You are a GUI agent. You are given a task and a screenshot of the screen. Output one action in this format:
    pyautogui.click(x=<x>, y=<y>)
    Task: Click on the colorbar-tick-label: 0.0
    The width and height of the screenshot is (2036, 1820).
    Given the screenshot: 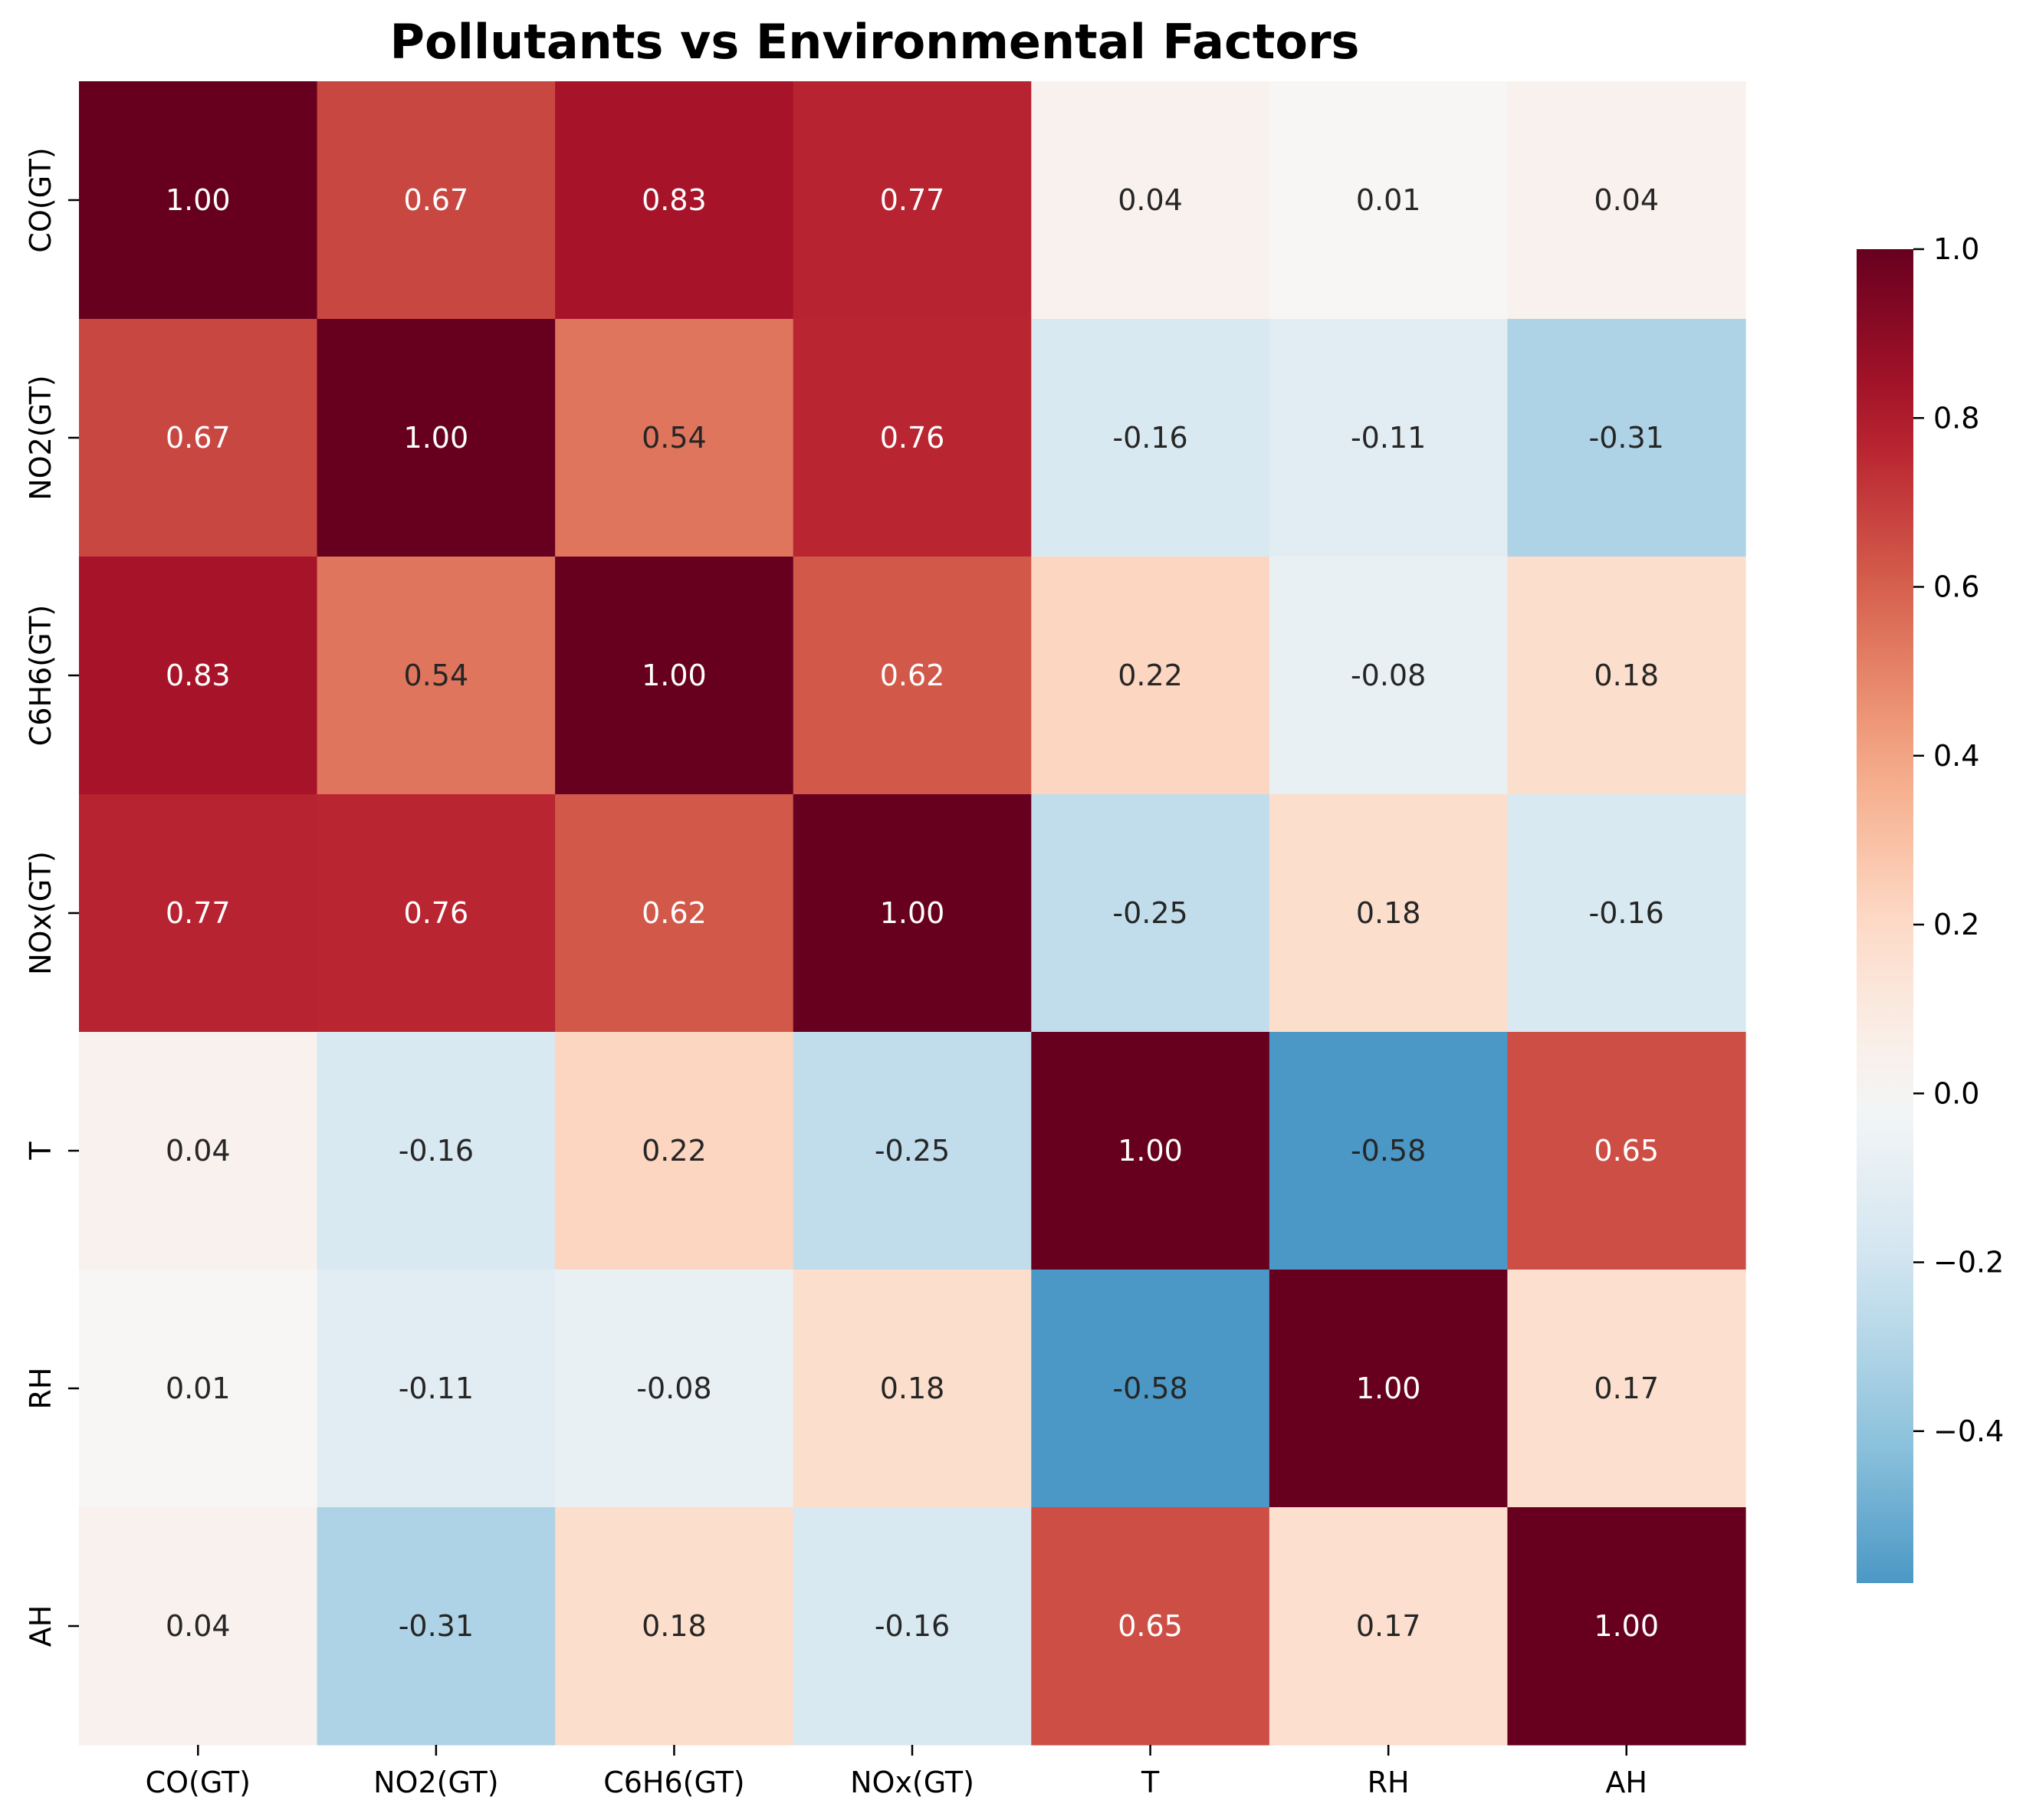 What is the action you would take?
    pyautogui.click(x=1956, y=1093)
    